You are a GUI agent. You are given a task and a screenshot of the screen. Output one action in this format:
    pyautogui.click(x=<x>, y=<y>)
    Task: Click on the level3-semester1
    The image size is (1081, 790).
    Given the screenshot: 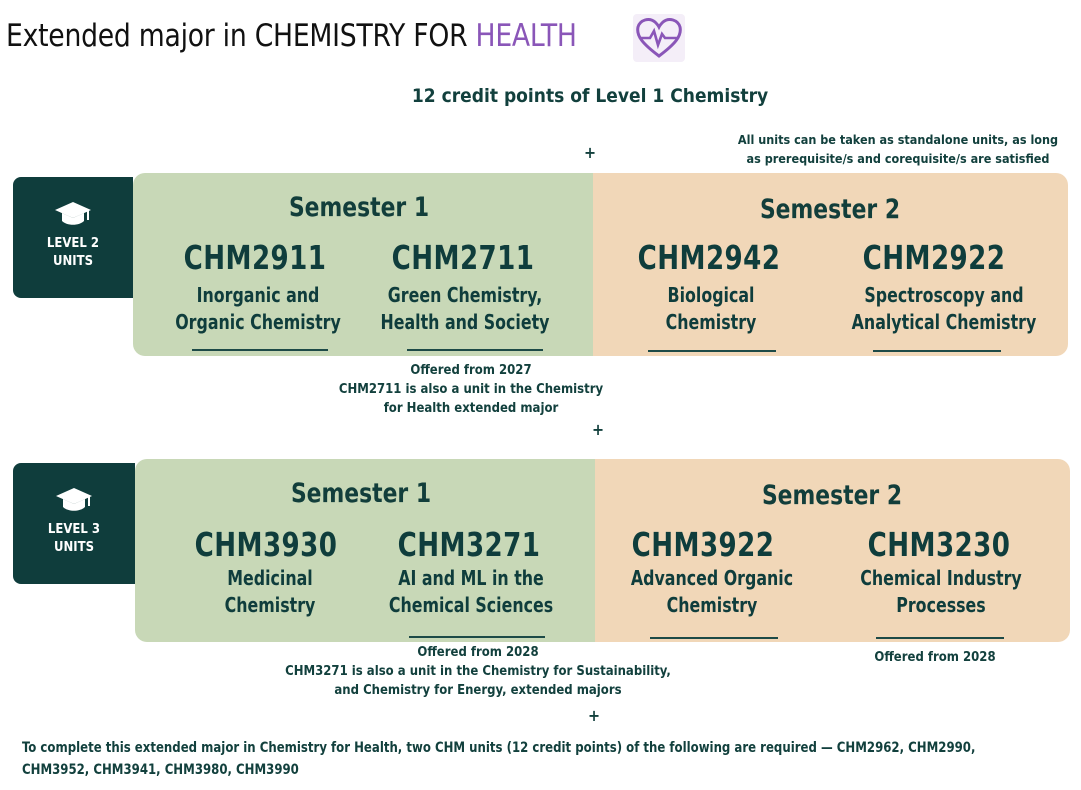 What is the action you would take?
    pyautogui.click(x=365, y=550)
    